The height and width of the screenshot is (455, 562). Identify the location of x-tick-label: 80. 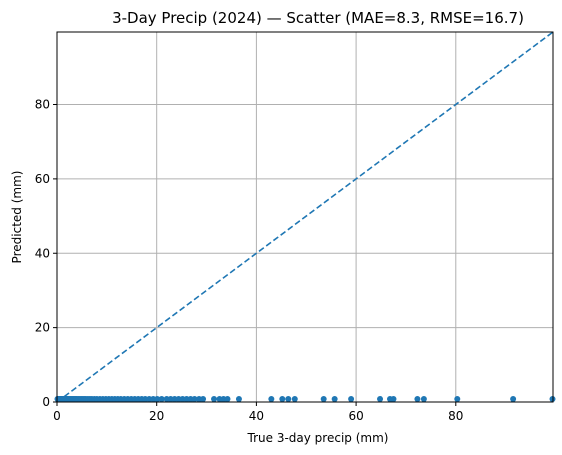
(455, 416).